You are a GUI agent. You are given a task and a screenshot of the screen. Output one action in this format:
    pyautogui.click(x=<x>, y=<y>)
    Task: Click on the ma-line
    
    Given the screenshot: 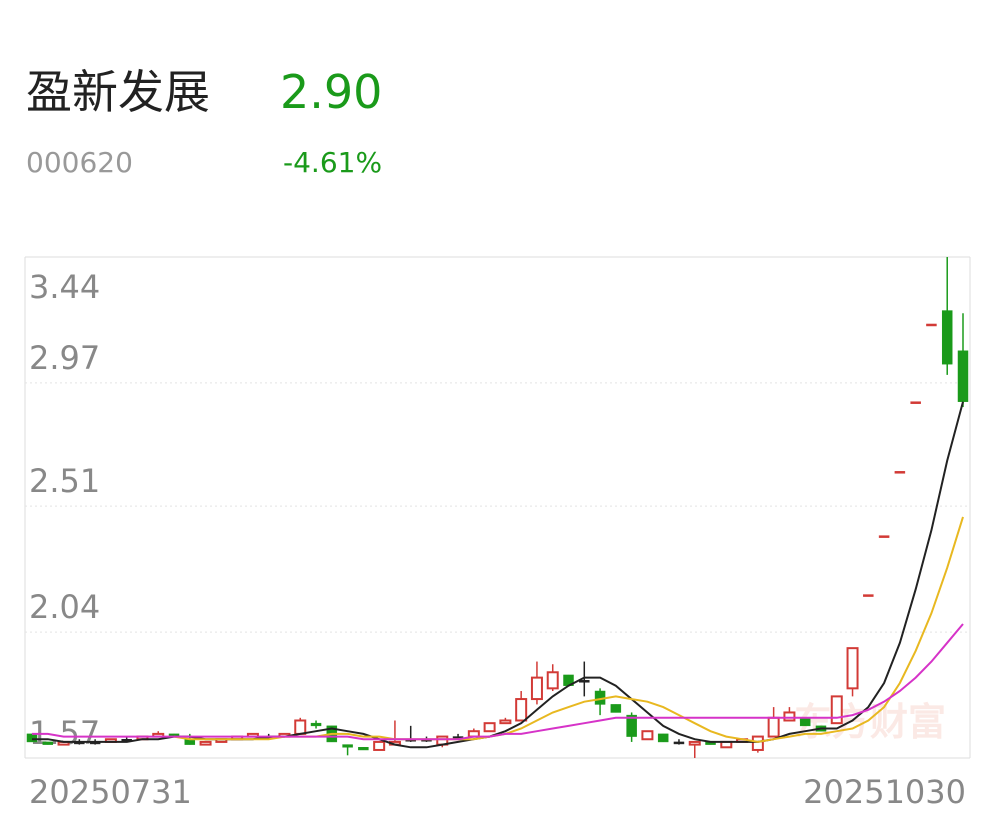 What is the action you would take?
    pyautogui.click(x=498, y=682)
    